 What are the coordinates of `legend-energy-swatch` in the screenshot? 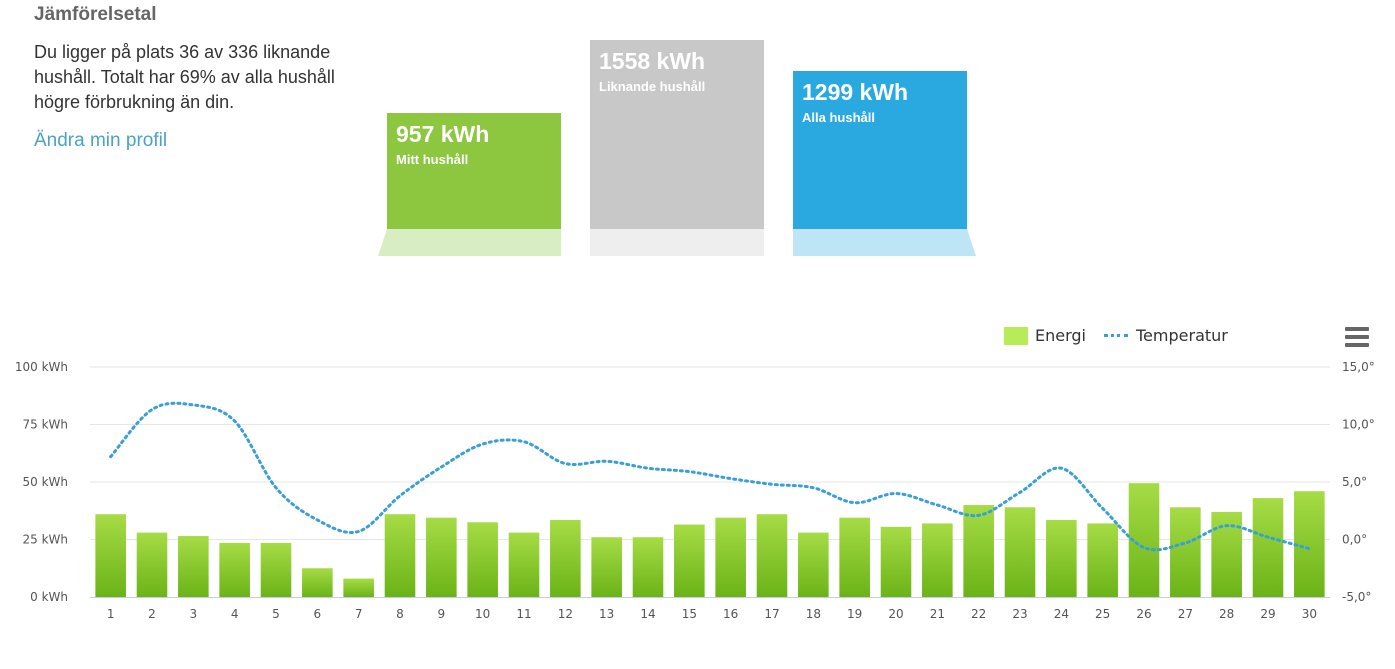 It's located at (1016, 335).